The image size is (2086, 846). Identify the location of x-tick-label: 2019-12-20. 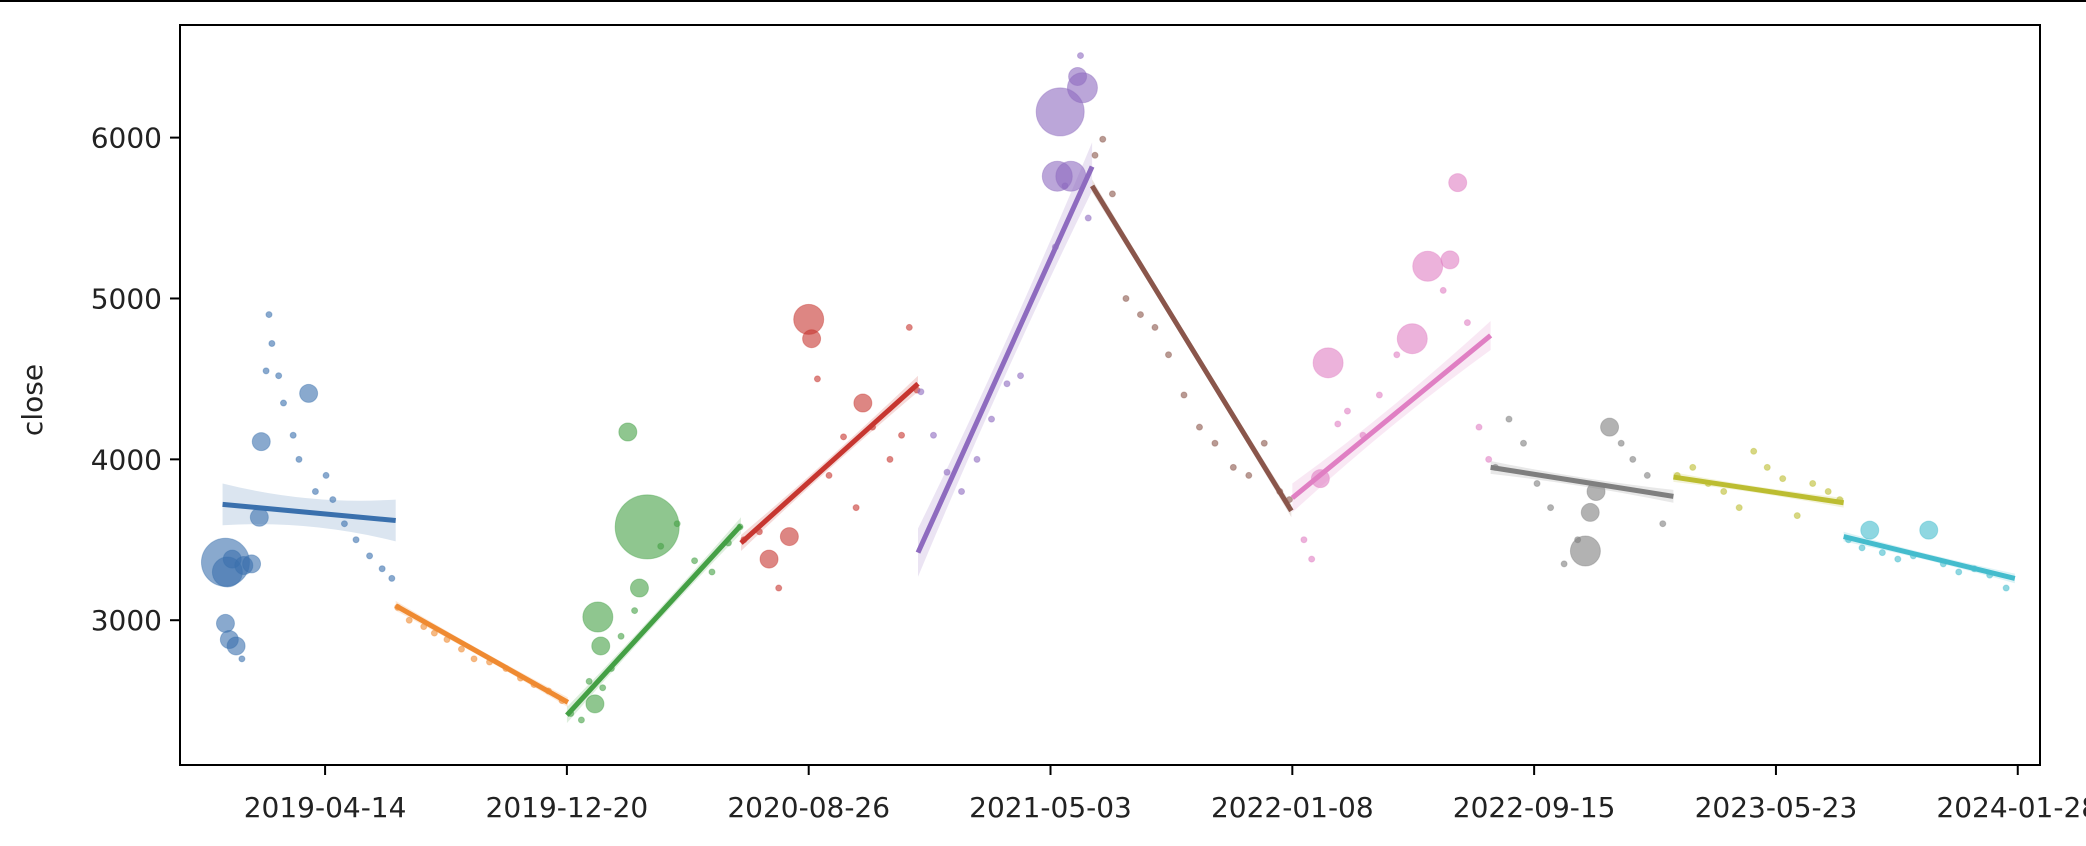
(567, 807).